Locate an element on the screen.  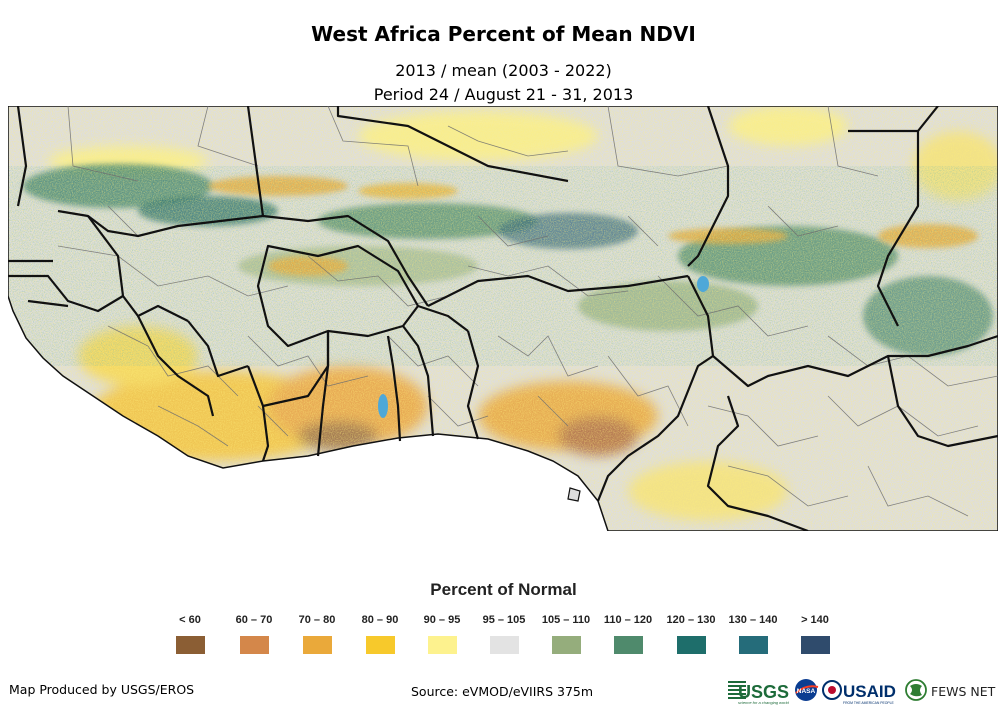
legend-item: 90 – 95 is located at coordinates (442, 634).